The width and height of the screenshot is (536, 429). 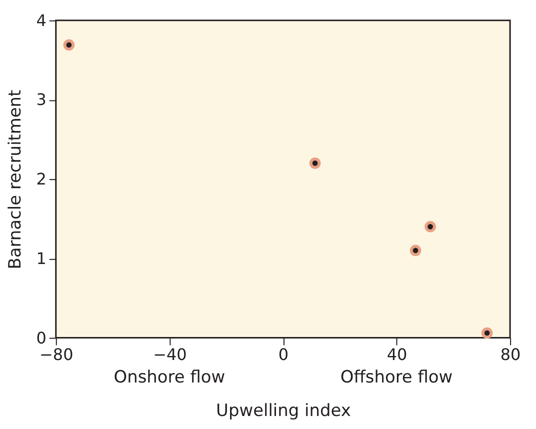 What do you see at coordinates (283, 410) in the screenshot?
I see `x-axis-title: Upwelling index` at bounding box center [283, 410].